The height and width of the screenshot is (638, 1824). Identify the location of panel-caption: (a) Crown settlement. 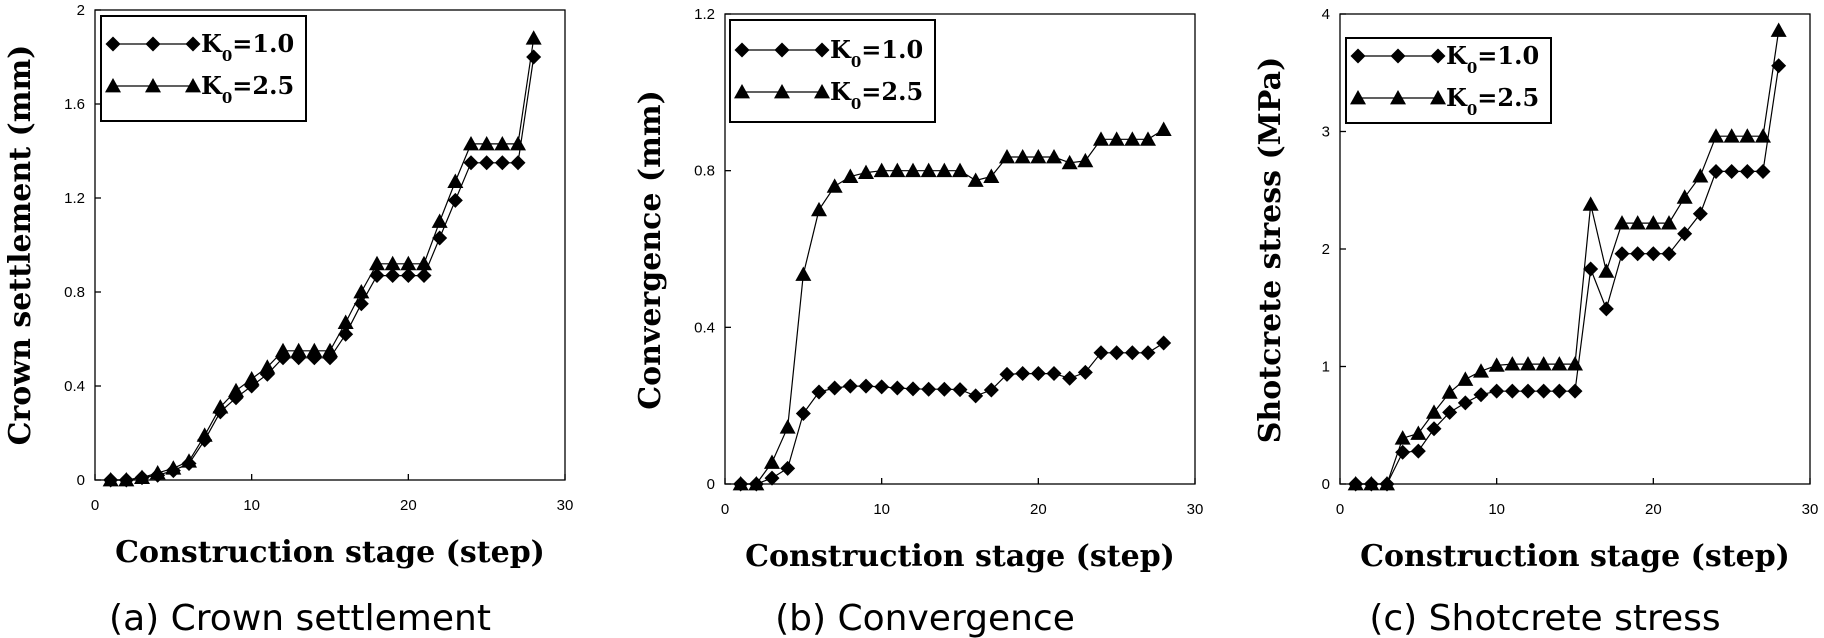
(300, 618).